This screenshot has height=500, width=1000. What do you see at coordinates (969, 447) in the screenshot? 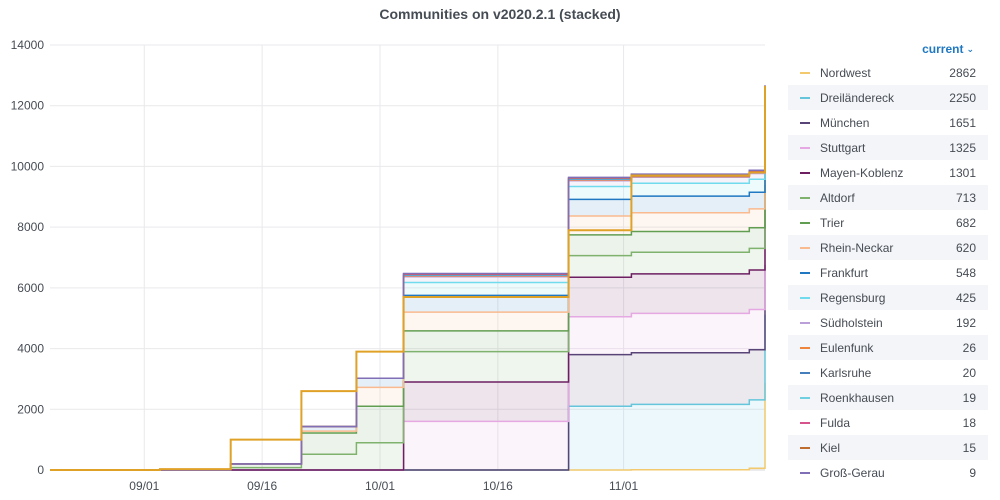
I see `legend-series-current: 15` at bounding box center [969, 447].